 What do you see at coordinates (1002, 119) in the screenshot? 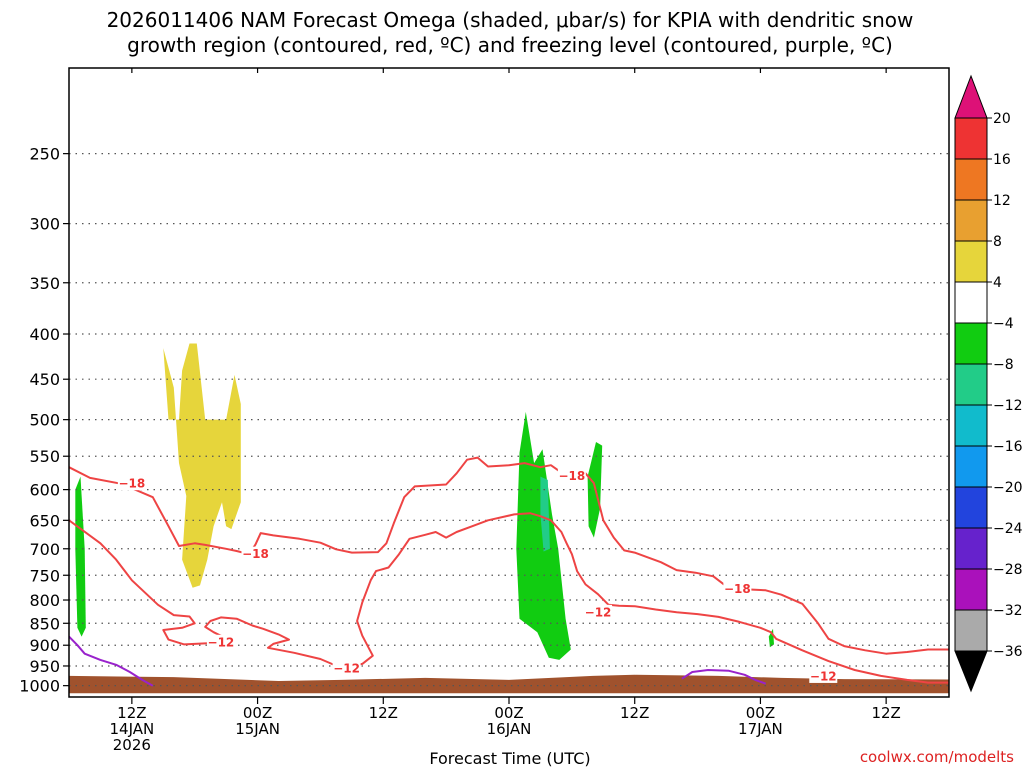
I see `colorbar-tick-label-0: 20` at bounding box center [1002, 119].